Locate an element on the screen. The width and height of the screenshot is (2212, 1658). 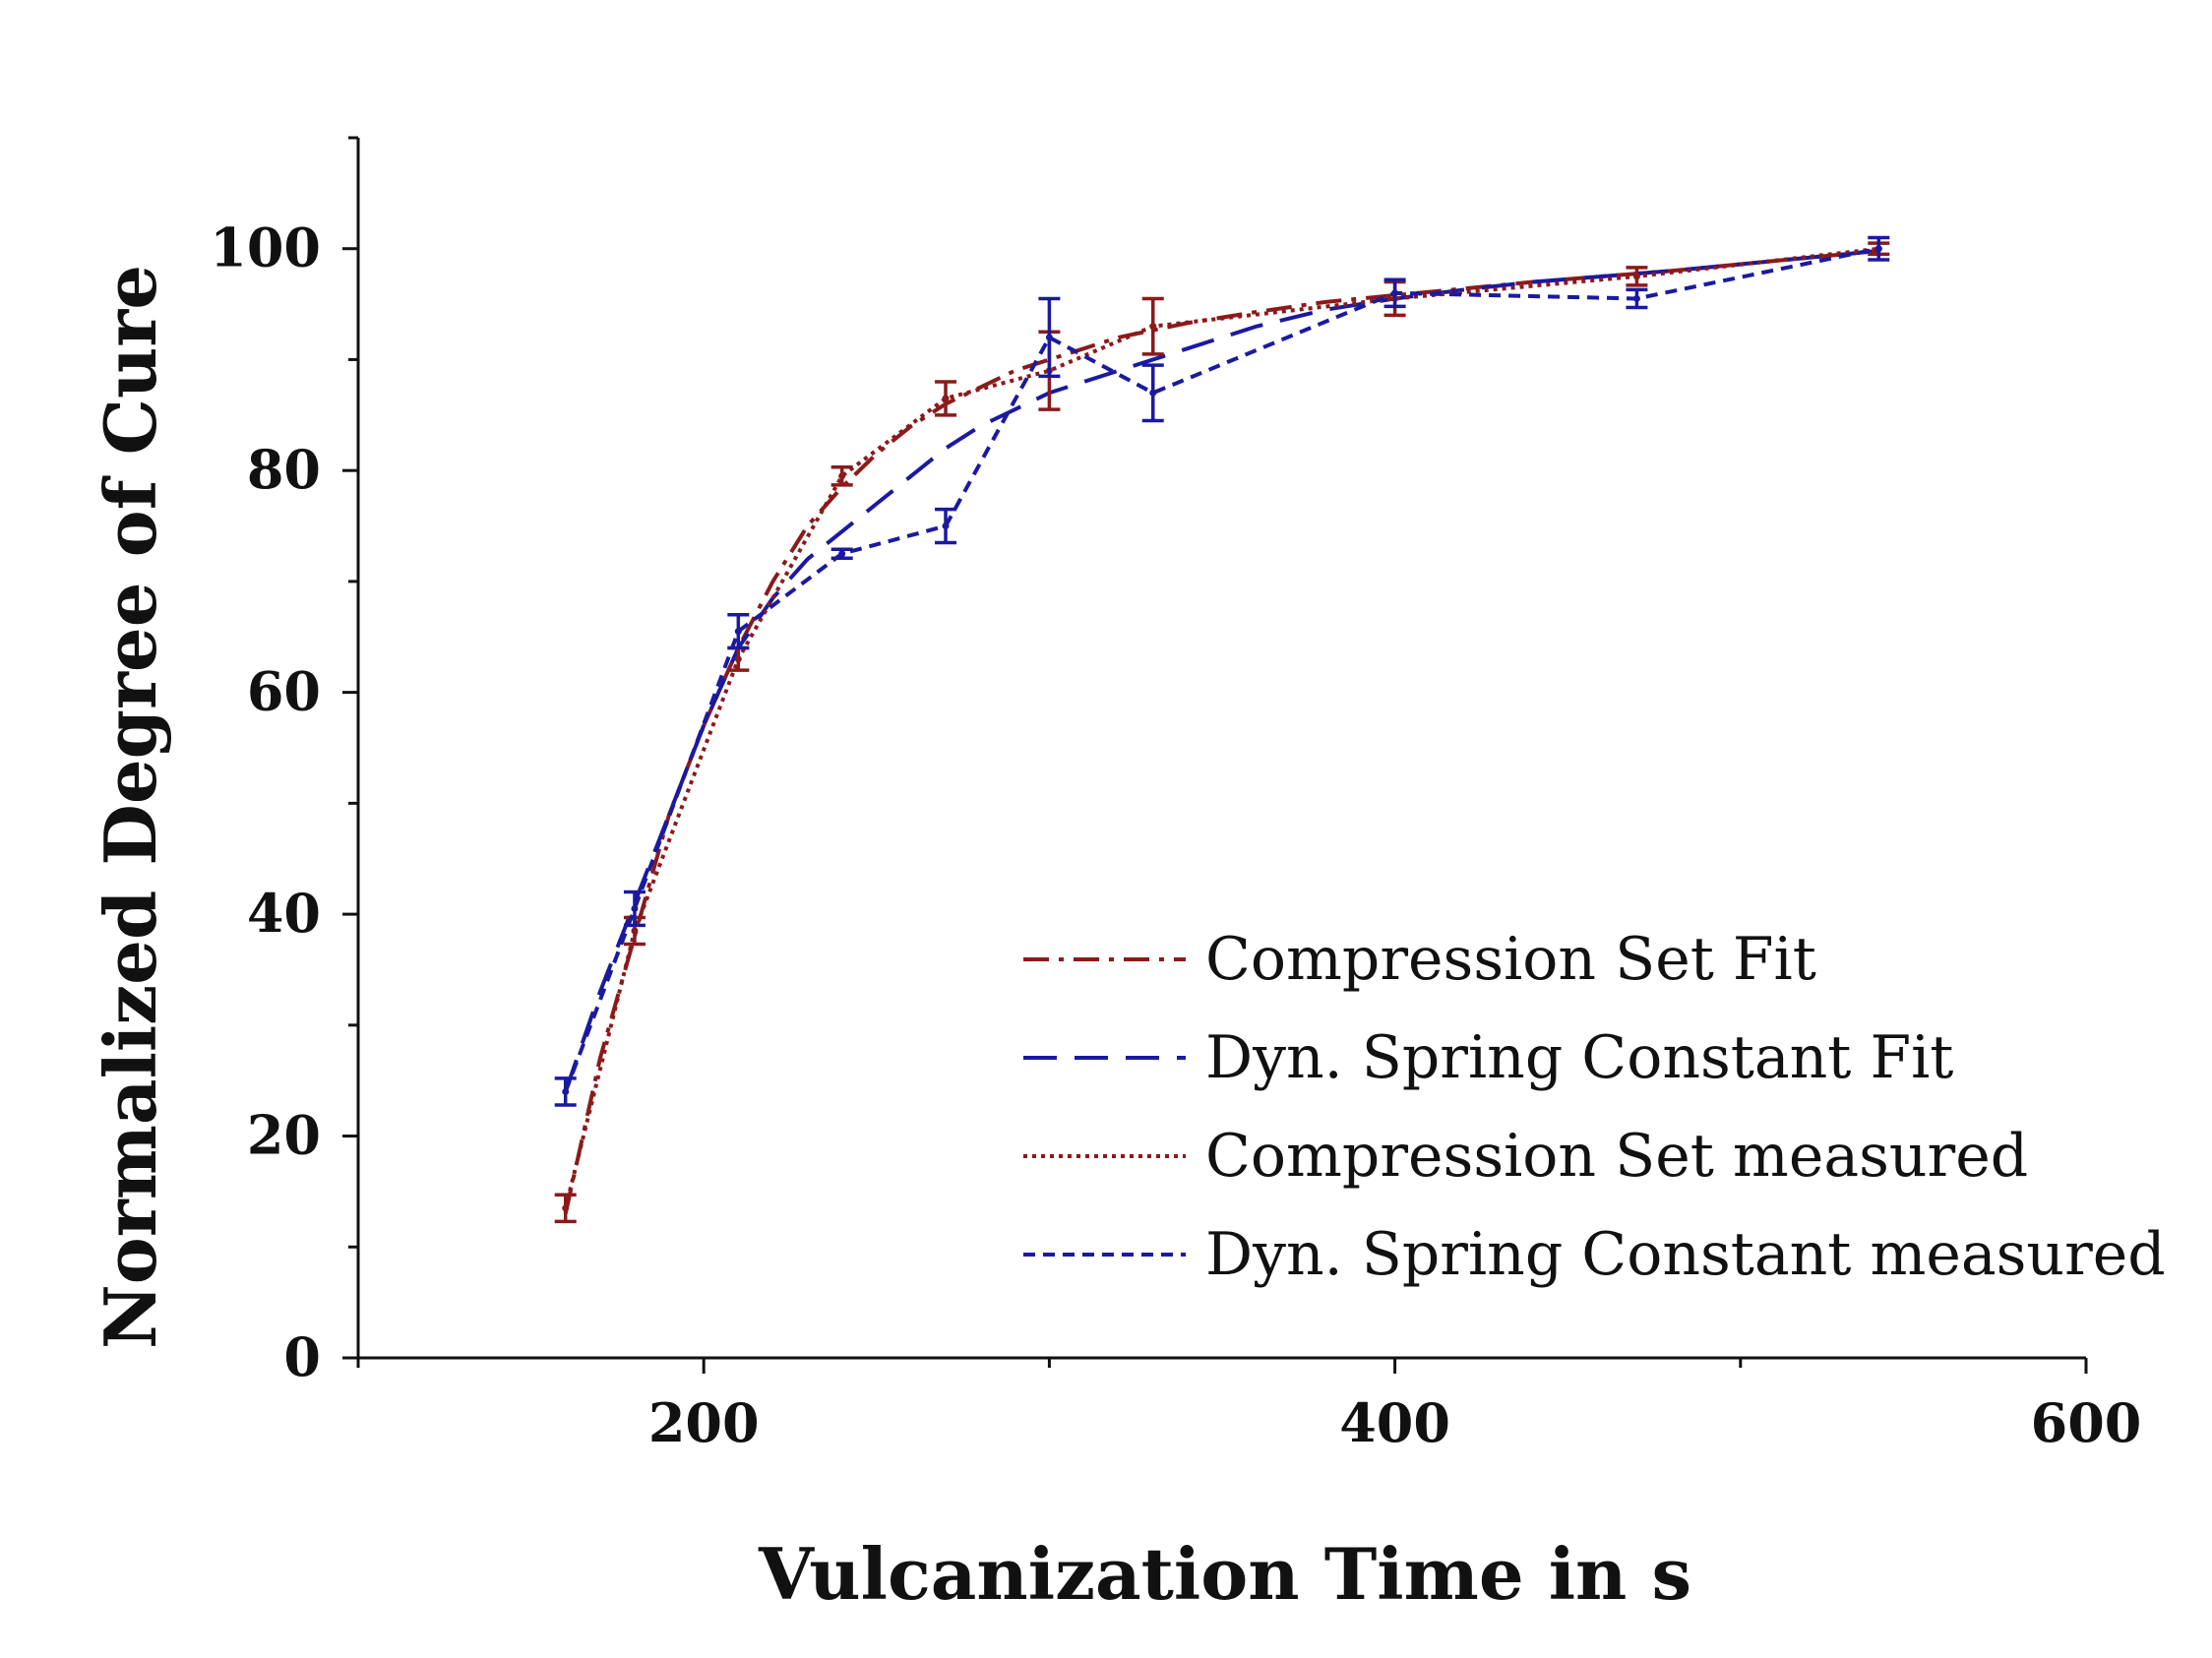
legend-item: Compression Set measured is located at coordinates (1525, 1156).